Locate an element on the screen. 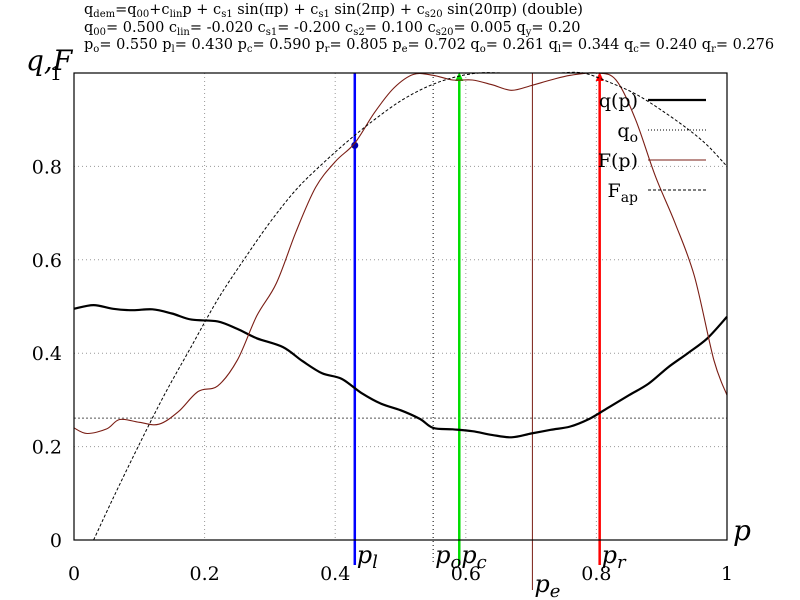 The image size is (800, 600). coeff-text: = 0.005 q is located at coordinates (489, 28).